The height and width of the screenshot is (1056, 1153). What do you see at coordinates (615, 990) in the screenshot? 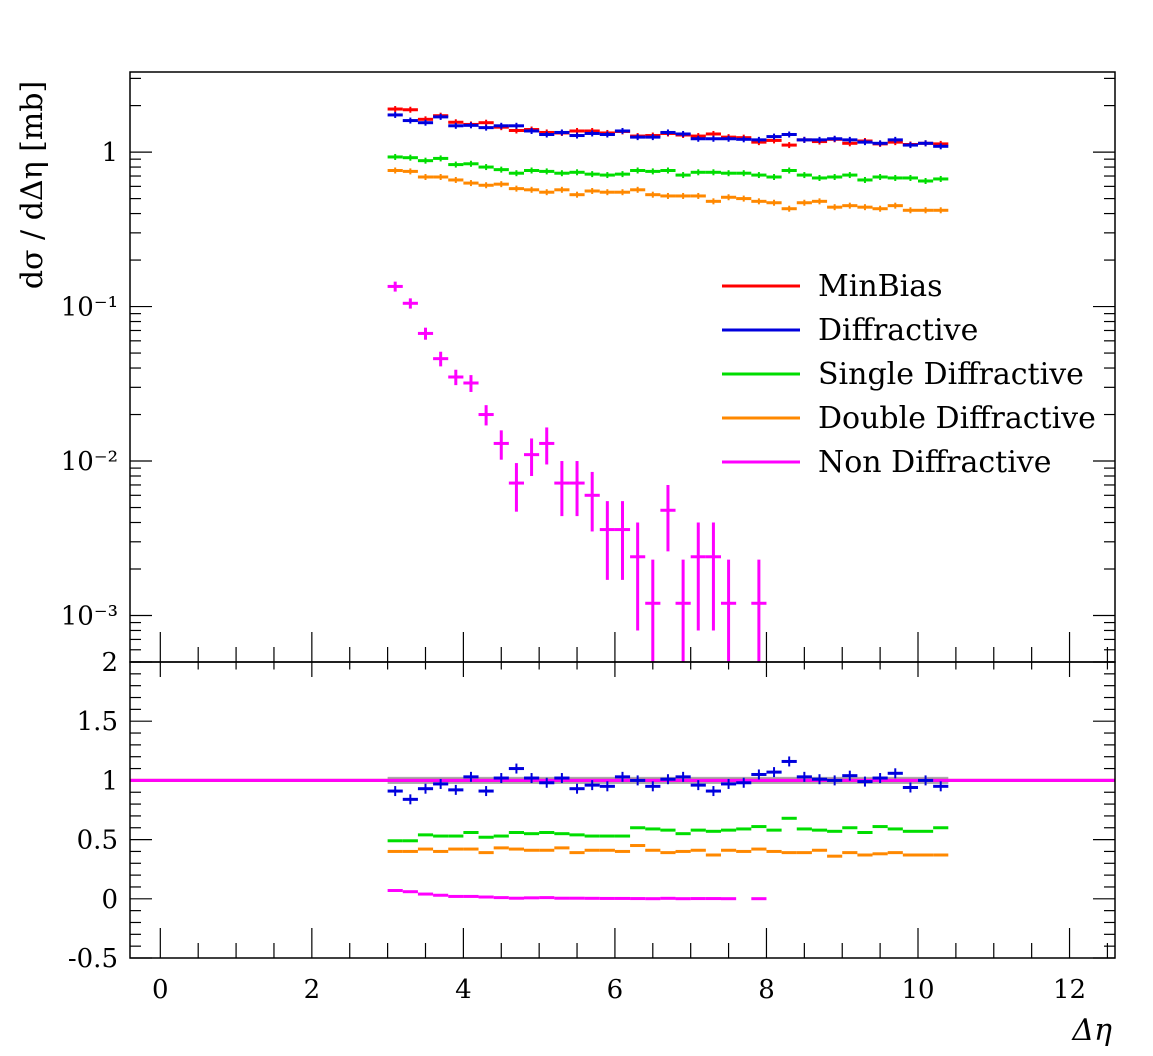
I see `x-tick-label: 6` at bounding box center [615, 990].